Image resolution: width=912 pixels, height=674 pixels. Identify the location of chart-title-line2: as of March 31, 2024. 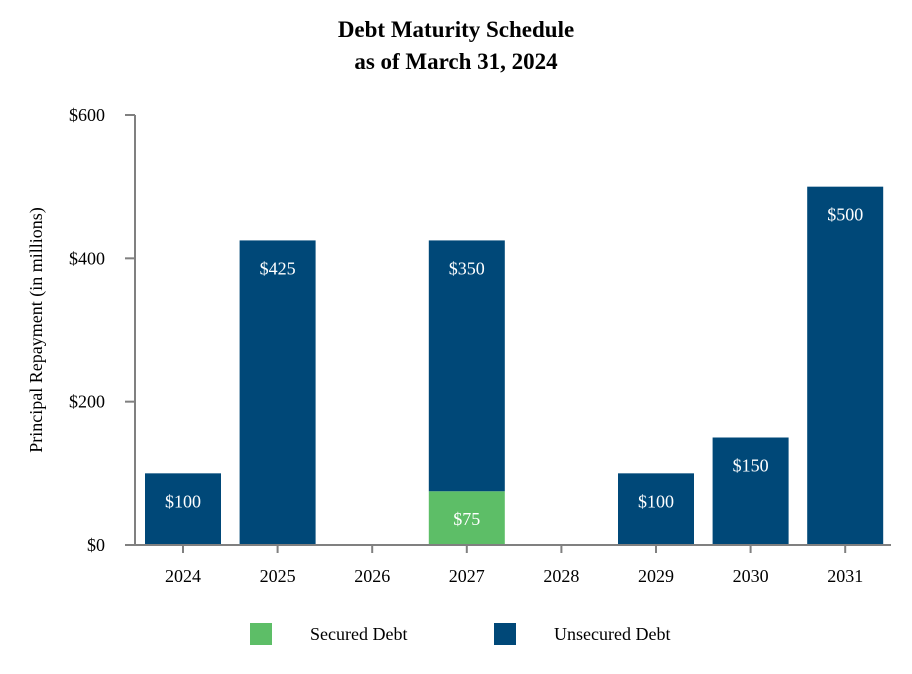
(456, 61).